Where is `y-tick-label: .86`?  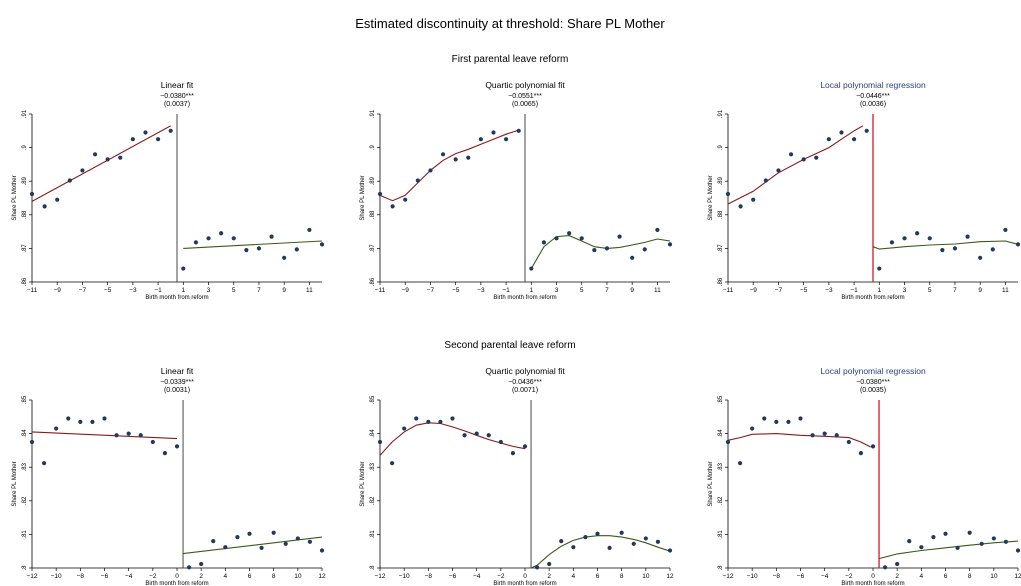 y-tick-label: .86 is located at coordinates (721, 281).